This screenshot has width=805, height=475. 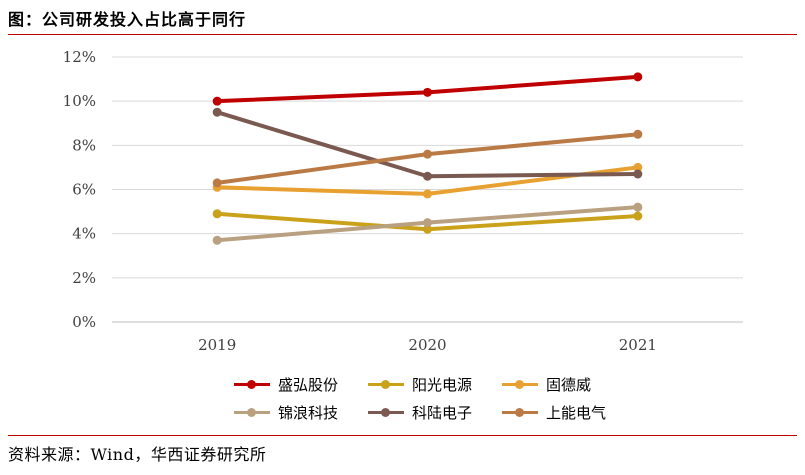 I want to click on legend: 盛弘股份 阳光电源 固德威 锦浪科技 科陆电子 上能电气, so click(x=442, y=398).